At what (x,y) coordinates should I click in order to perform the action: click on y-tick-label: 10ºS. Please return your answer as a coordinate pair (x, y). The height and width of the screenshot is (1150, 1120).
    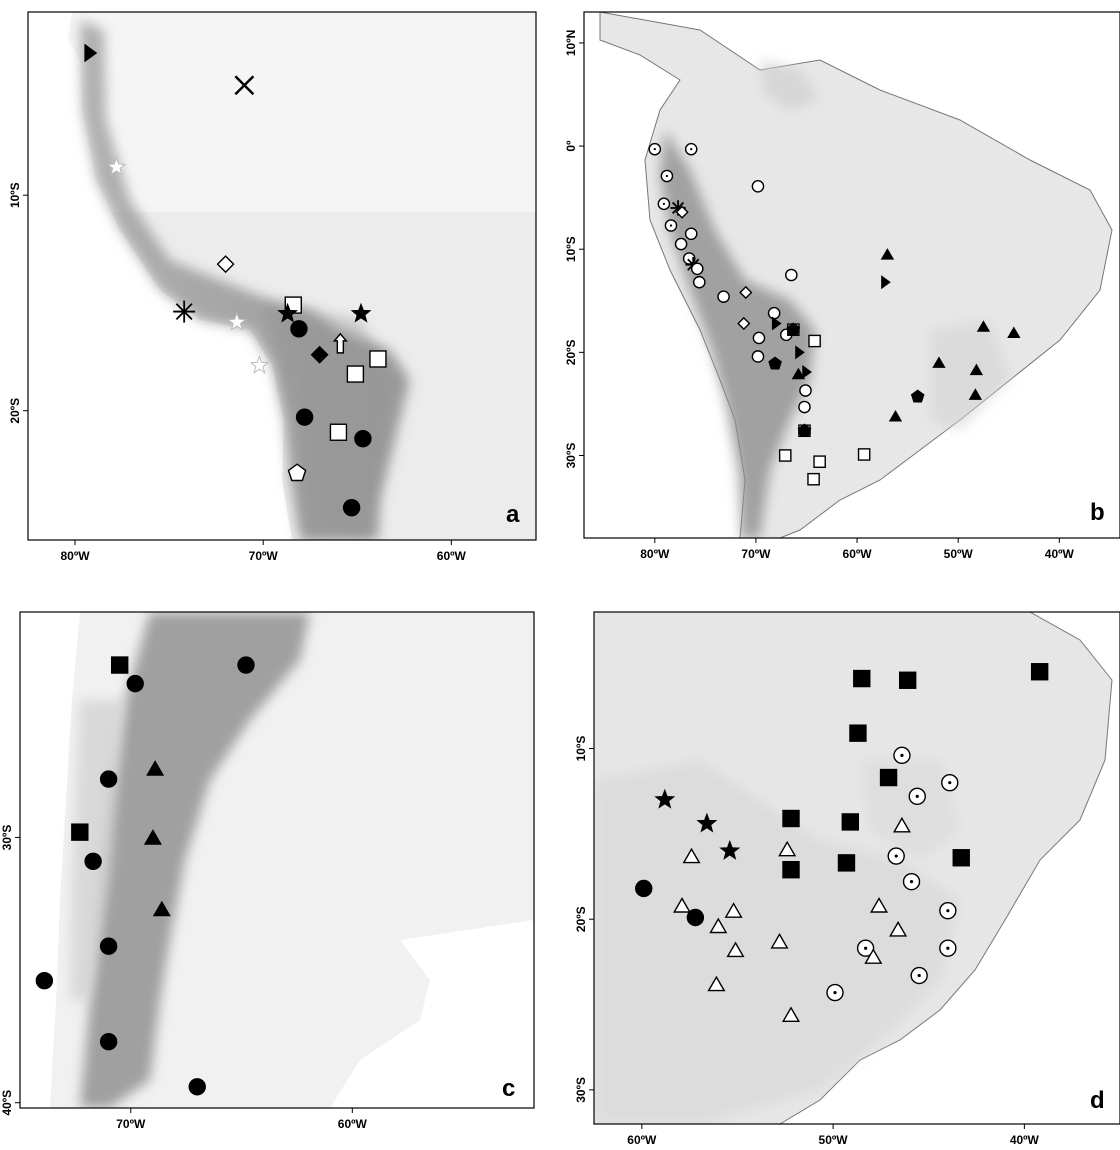
    Looking at the image, I should click on (15, 195).